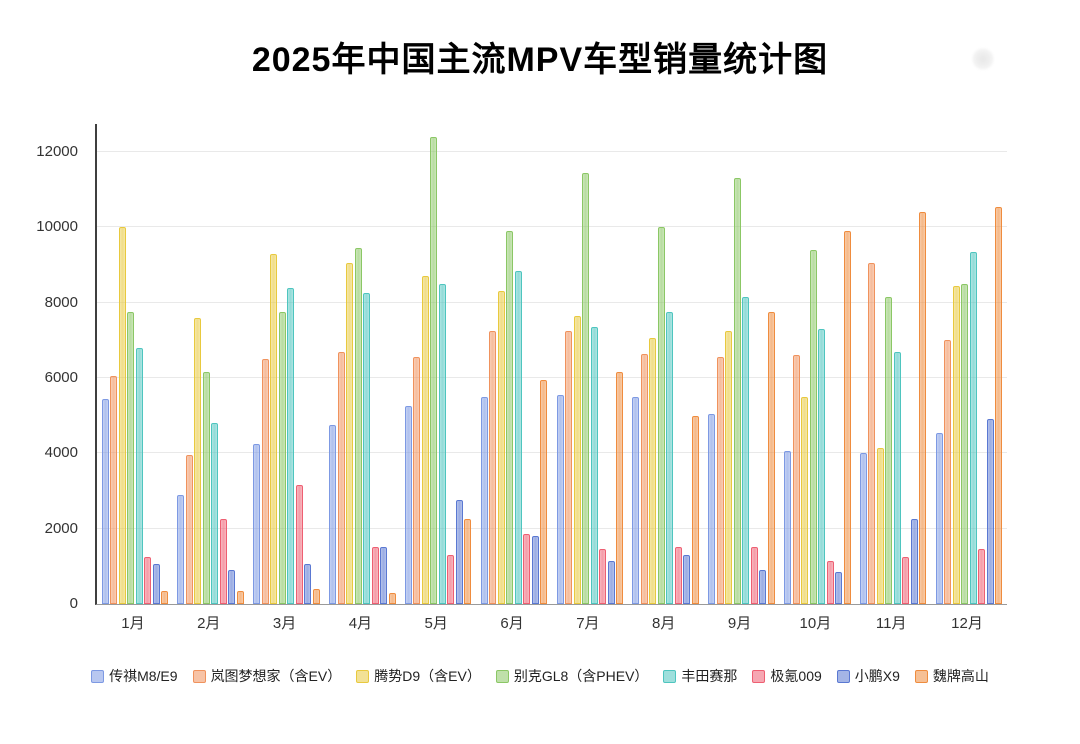  What do you see at coordinates (951, 676) in the screenshot?
I see `legend-item: 魏牌高山` at bounding box center [951, 676].